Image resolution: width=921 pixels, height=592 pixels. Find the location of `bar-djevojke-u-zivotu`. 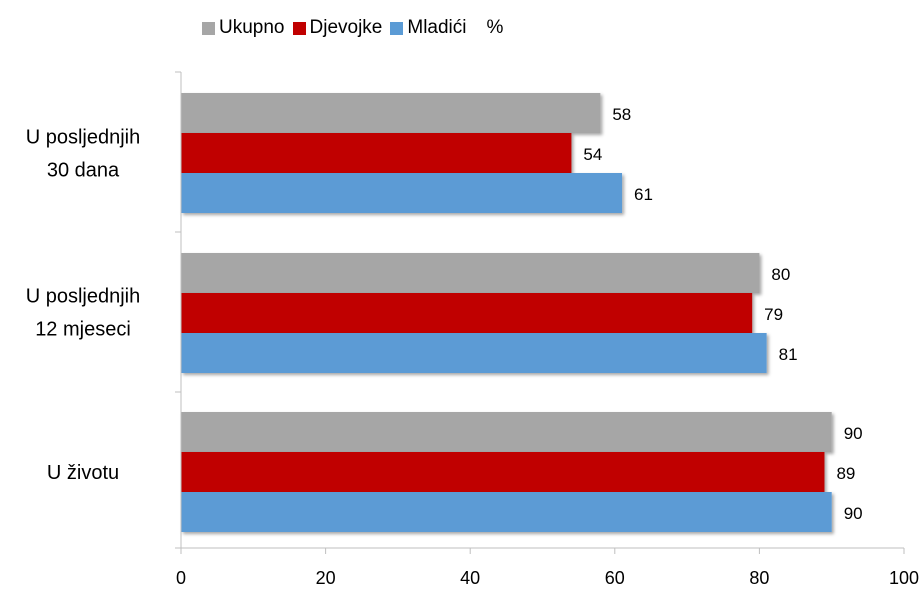

bar-djevojke-u-zivotu is located at coordinates (503, 472).